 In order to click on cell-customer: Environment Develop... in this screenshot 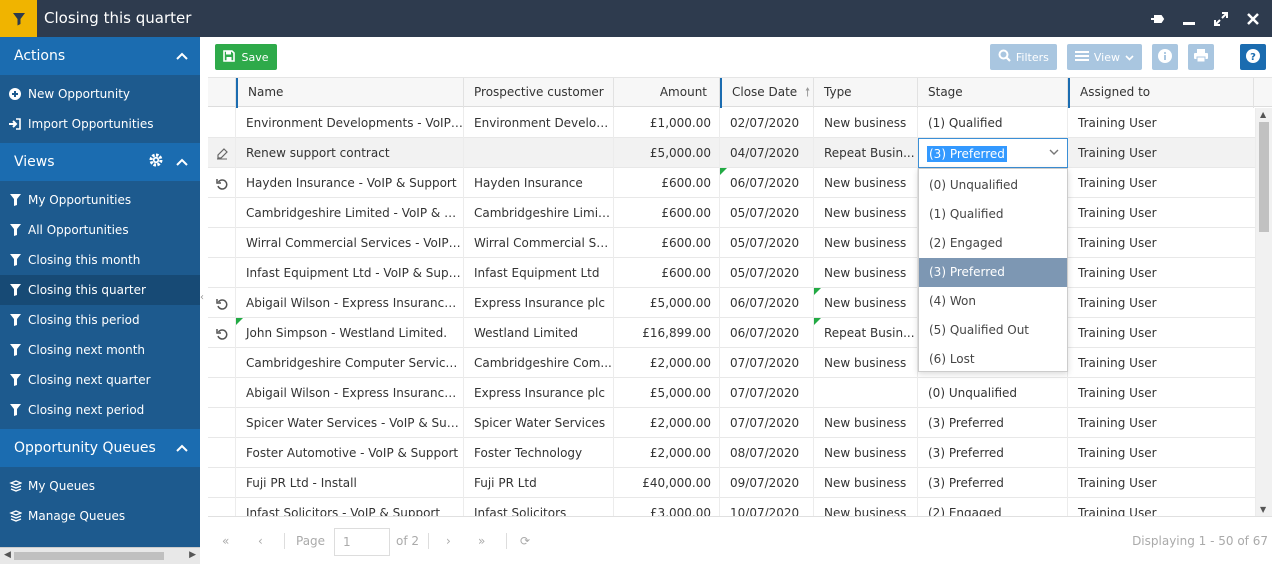, I will do `click(539, 123)`.